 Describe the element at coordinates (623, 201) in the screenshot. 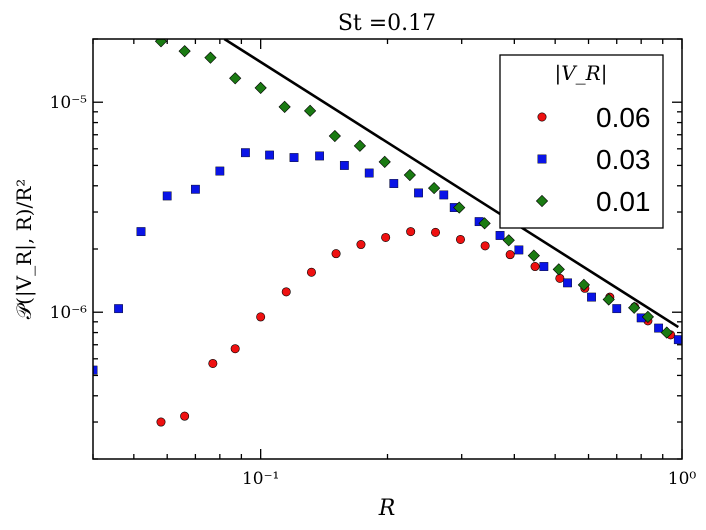

I see `legend-label: 0.01` at that location.